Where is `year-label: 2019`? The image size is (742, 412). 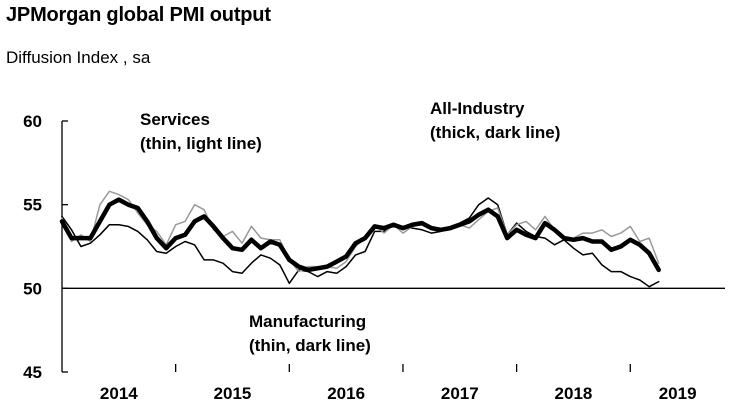
year-label: 2019 is located at coordinates (678, 393).